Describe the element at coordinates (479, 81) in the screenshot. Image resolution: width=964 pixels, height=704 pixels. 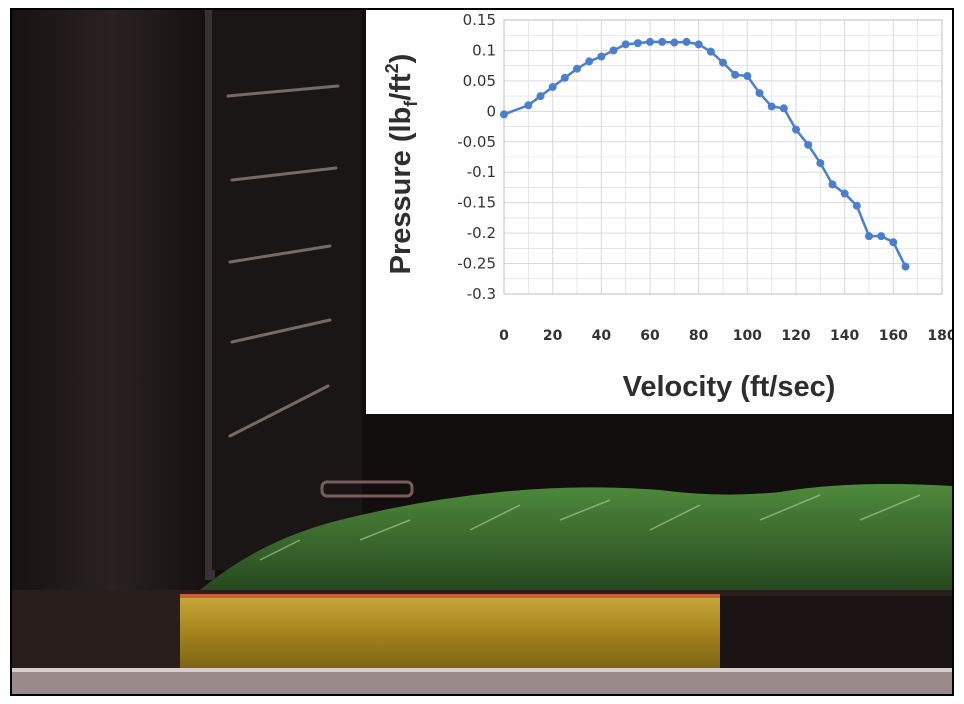
I see `y-tick-label: 0.05` at that location.